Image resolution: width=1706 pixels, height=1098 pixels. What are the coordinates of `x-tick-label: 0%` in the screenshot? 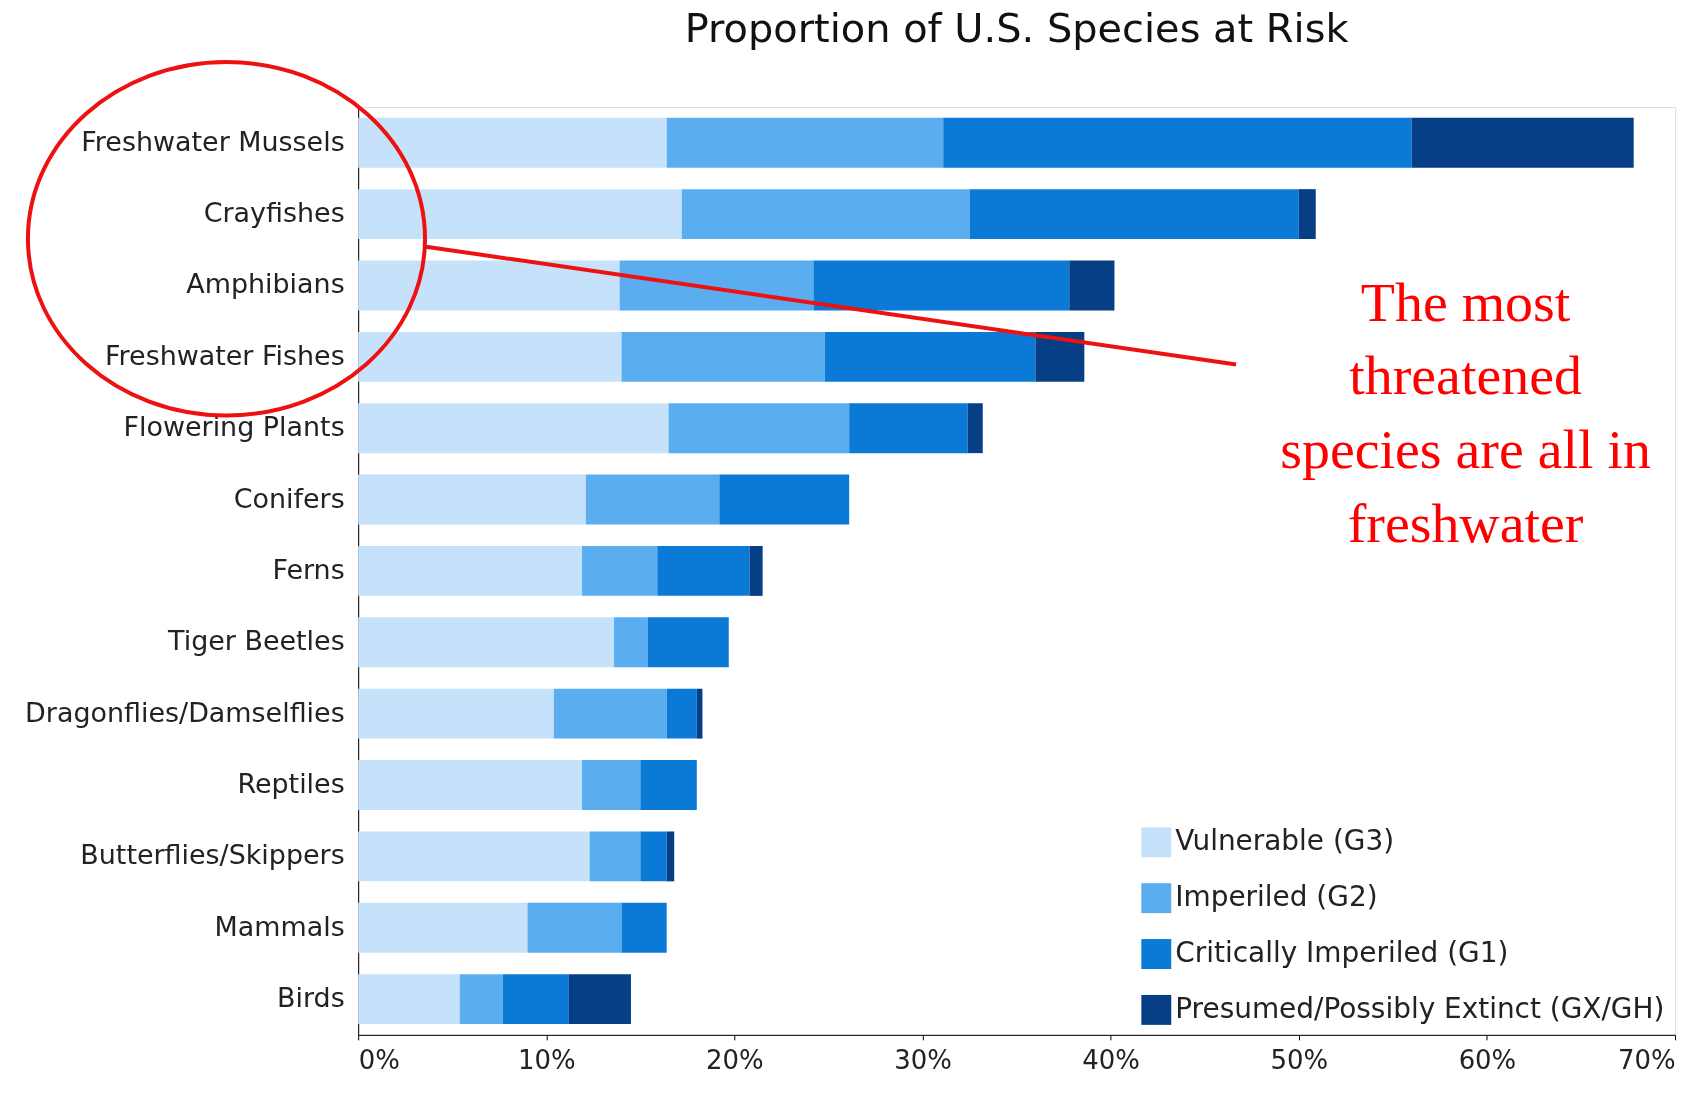 It's located at (379, 1060).